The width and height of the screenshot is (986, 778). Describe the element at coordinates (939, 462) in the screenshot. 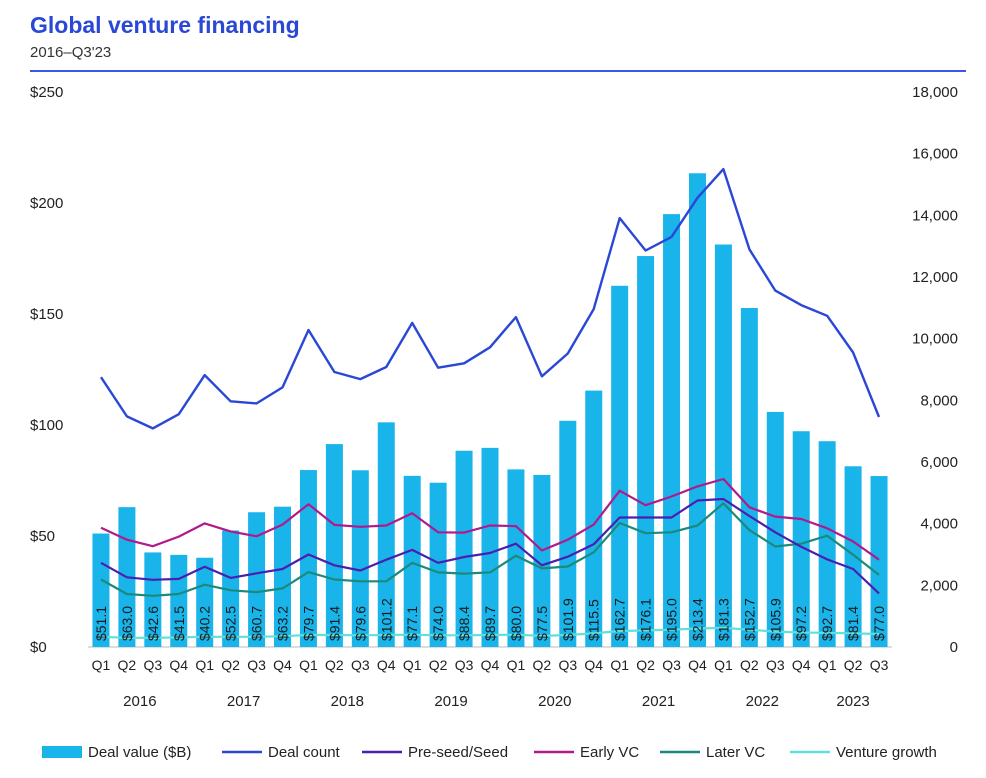

I see `right-axis-tick-label: 6,000` at that location.